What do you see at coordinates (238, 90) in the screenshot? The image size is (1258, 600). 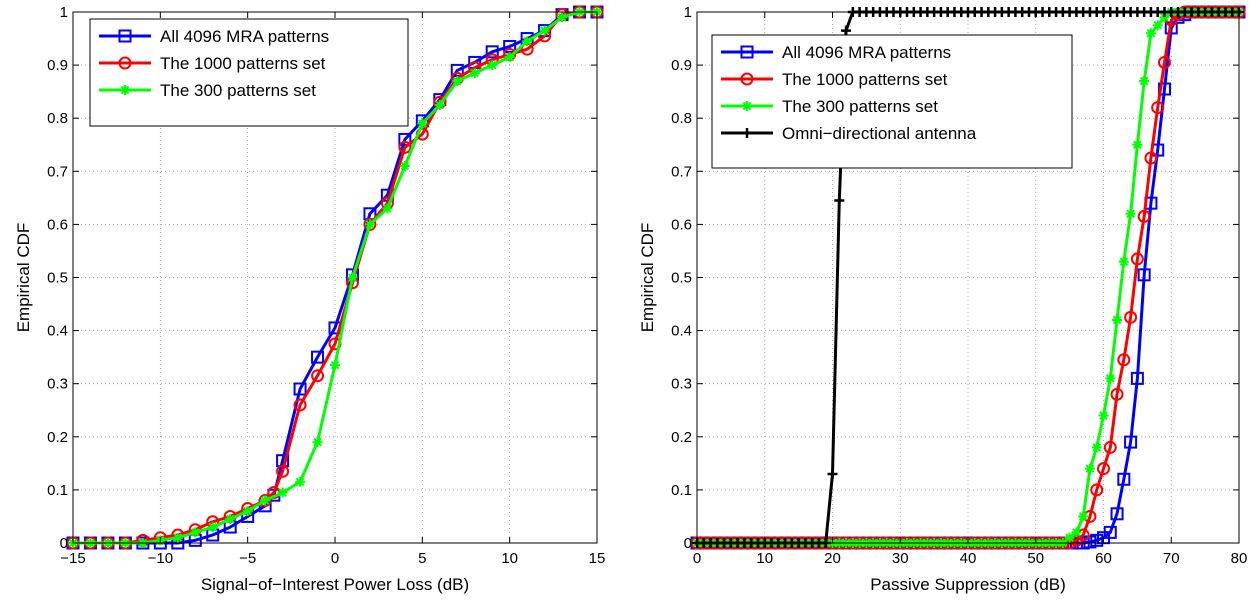 I see `legend-label: The 300 patterns set` at bounding box center [238, 90].